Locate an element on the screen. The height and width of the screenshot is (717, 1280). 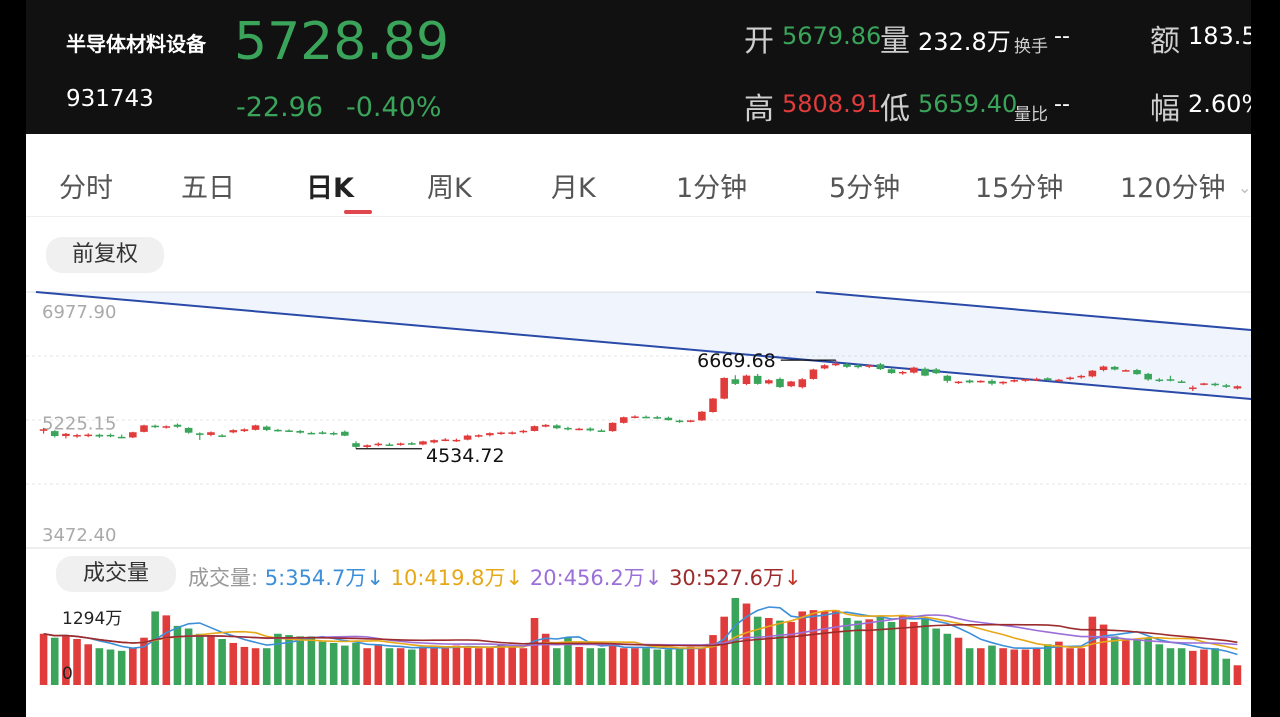
right-bezel is located at coordinates (1265, 358).